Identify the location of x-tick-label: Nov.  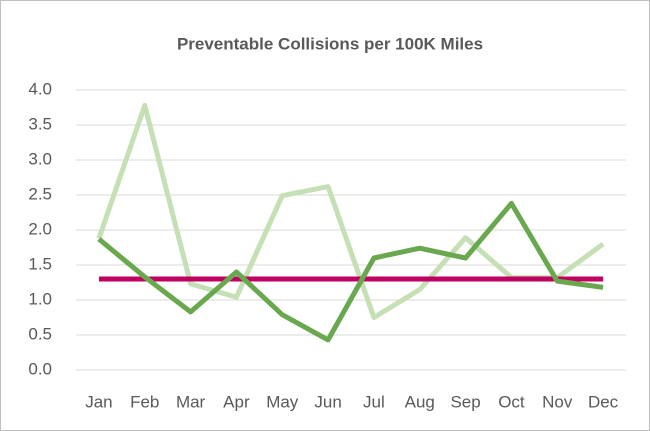
(557, 401).